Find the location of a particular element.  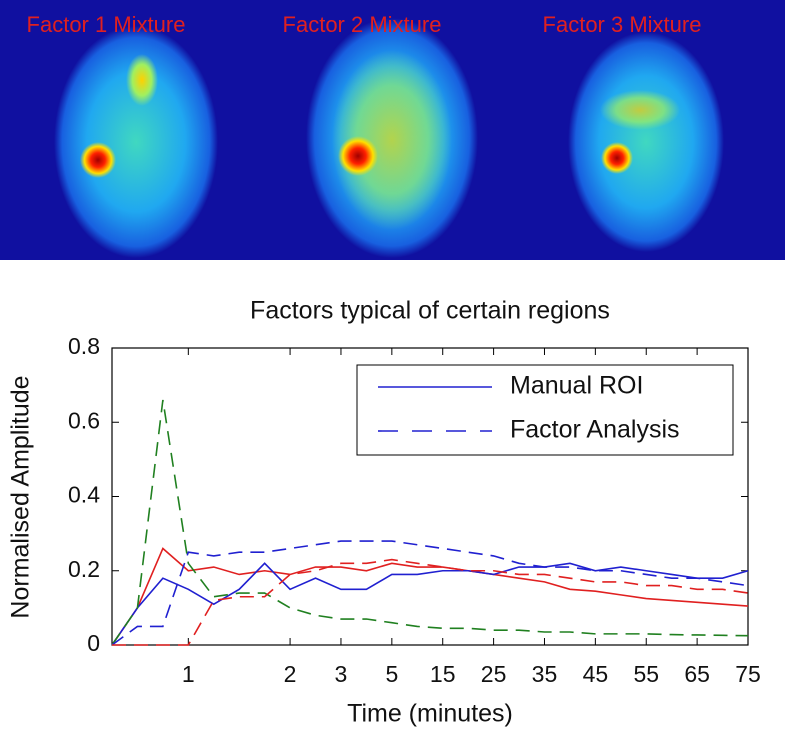

x-tick-label: 75 is located at coordinates (748, 674).